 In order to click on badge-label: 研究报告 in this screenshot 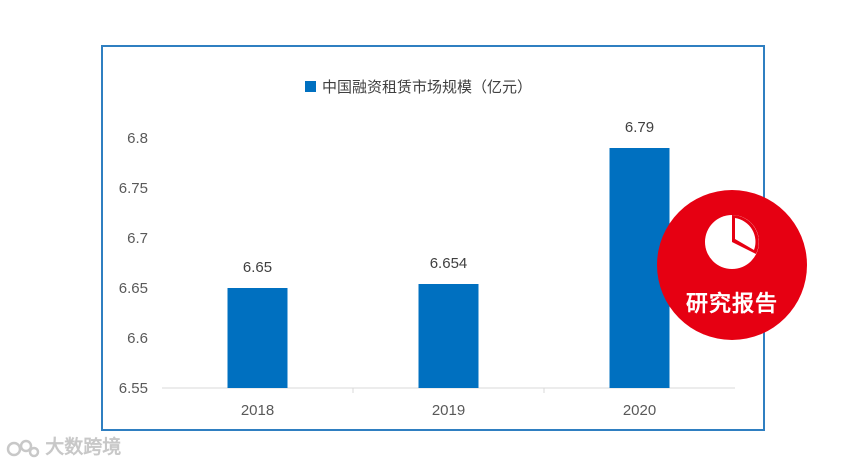, I will do `click(731, 303)`.